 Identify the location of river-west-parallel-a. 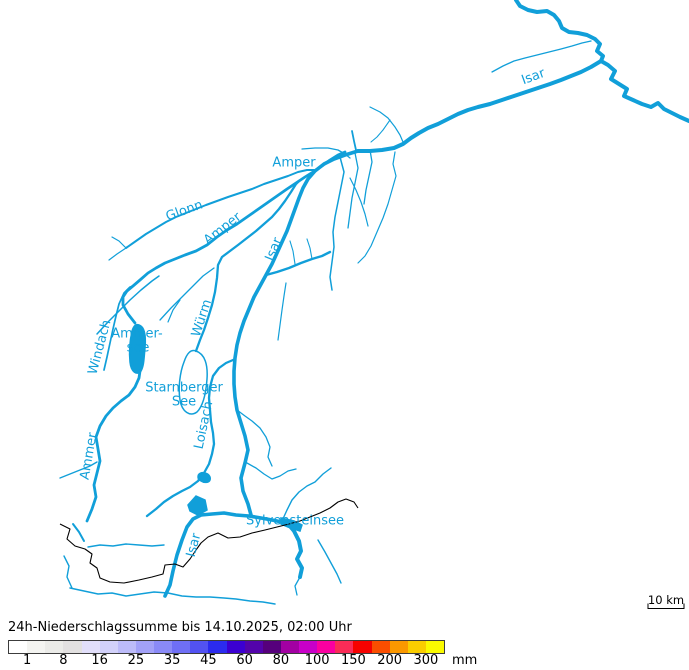
(128, 305).